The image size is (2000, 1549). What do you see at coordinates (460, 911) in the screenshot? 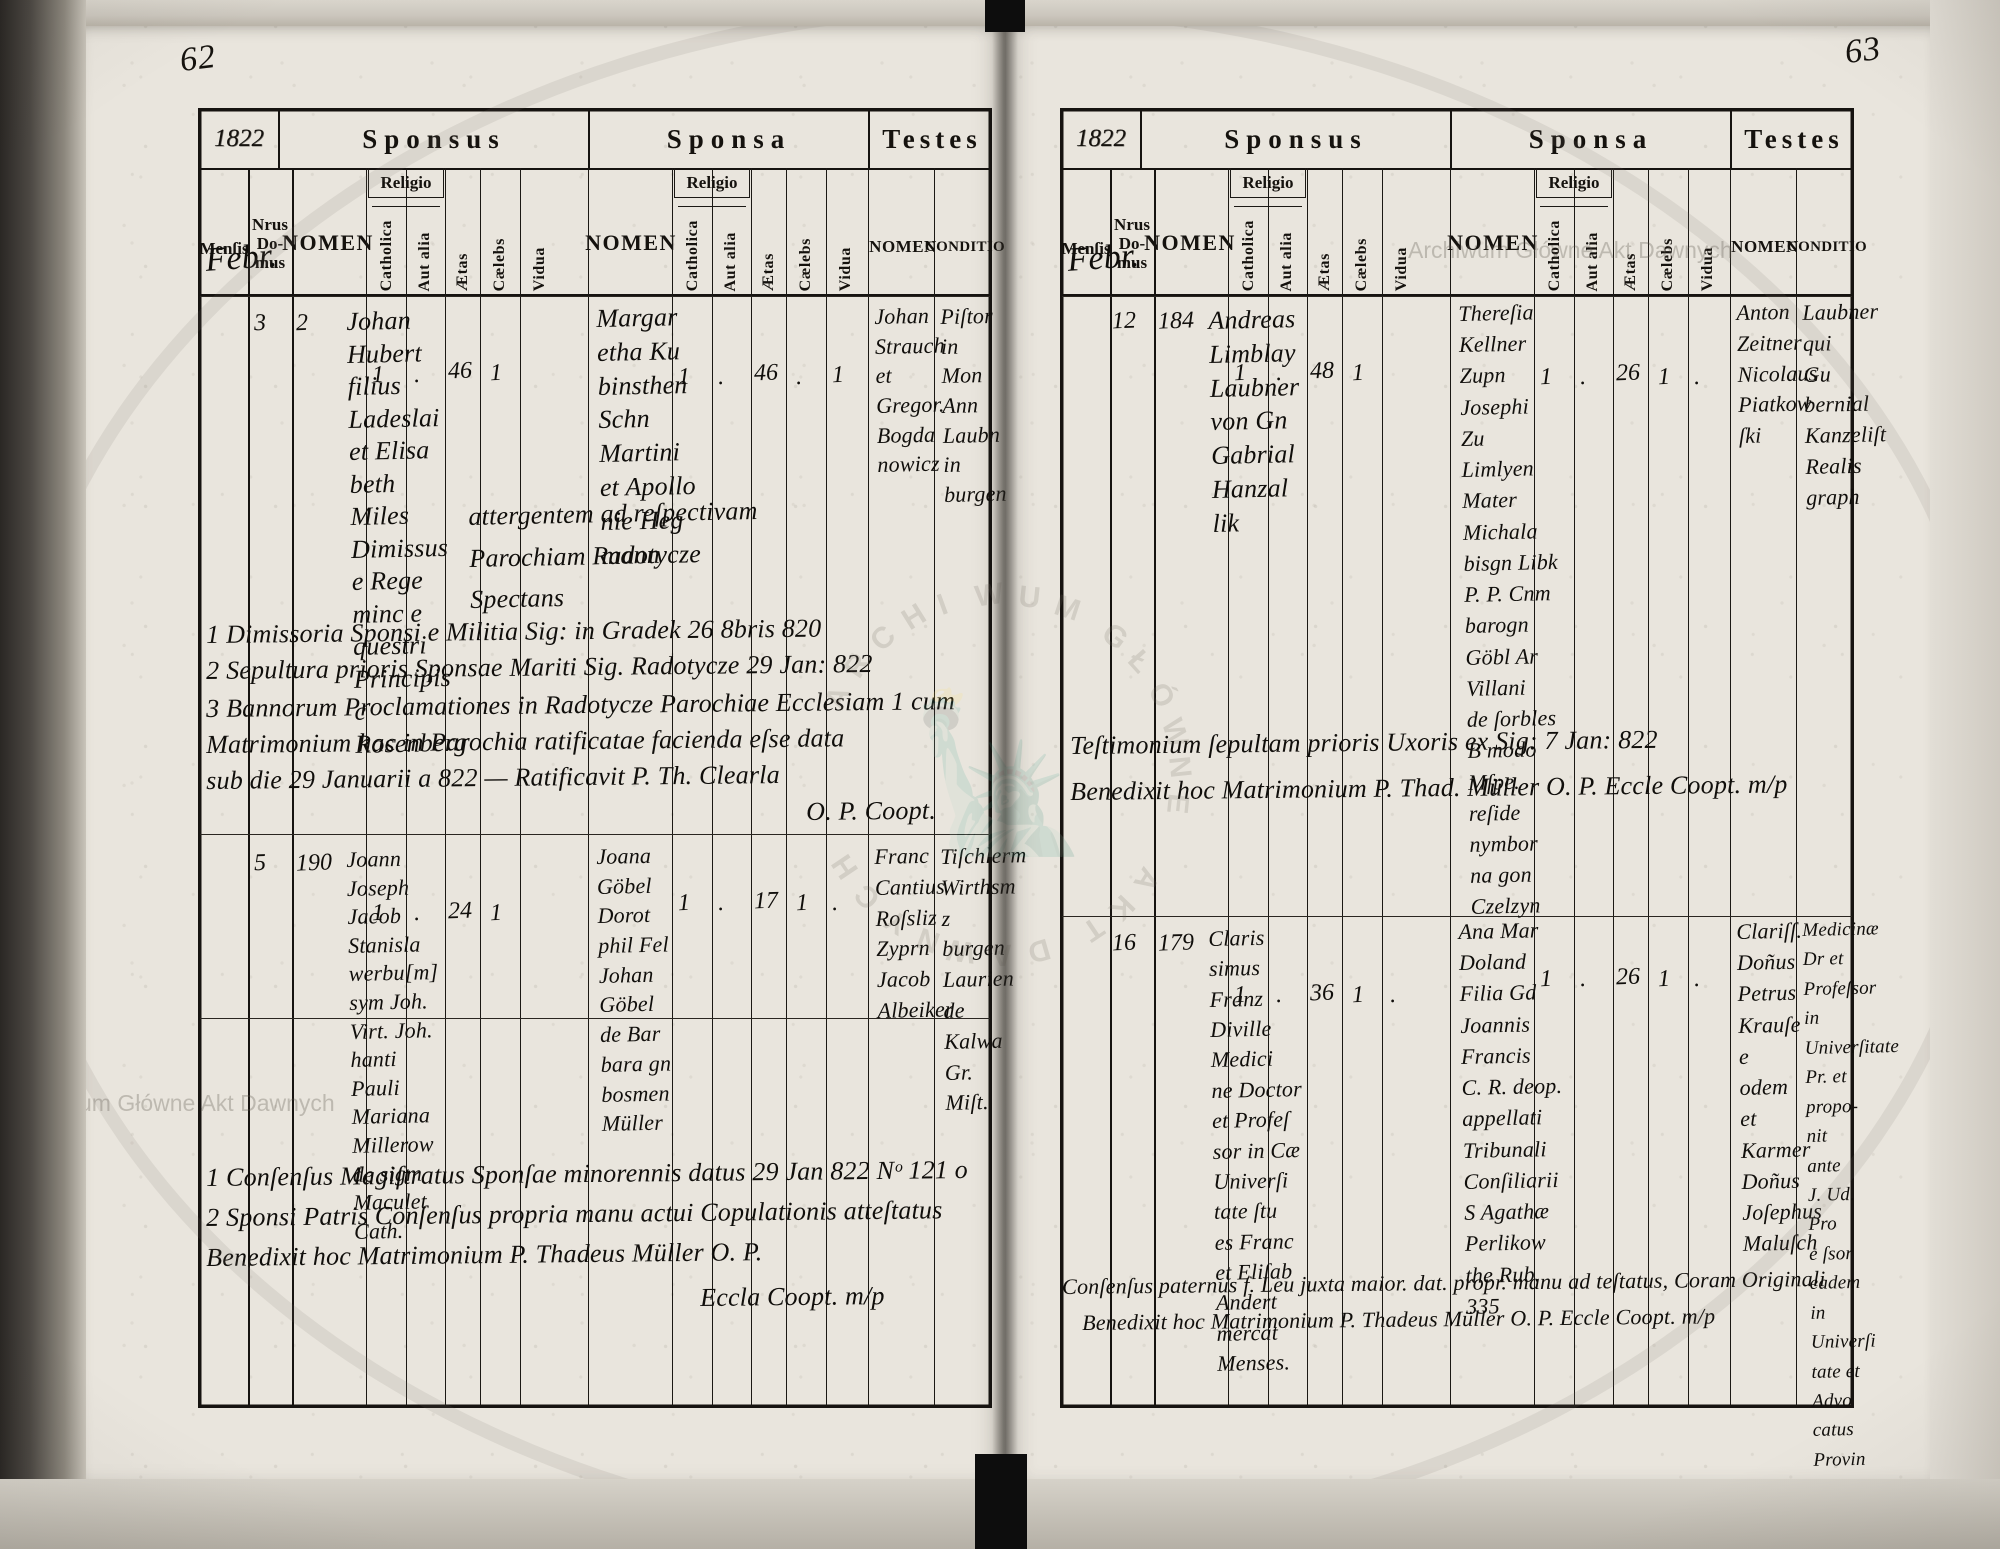
I see `entry-sponsus-aetas-left-2: 24` at bounding box center [460, 911].